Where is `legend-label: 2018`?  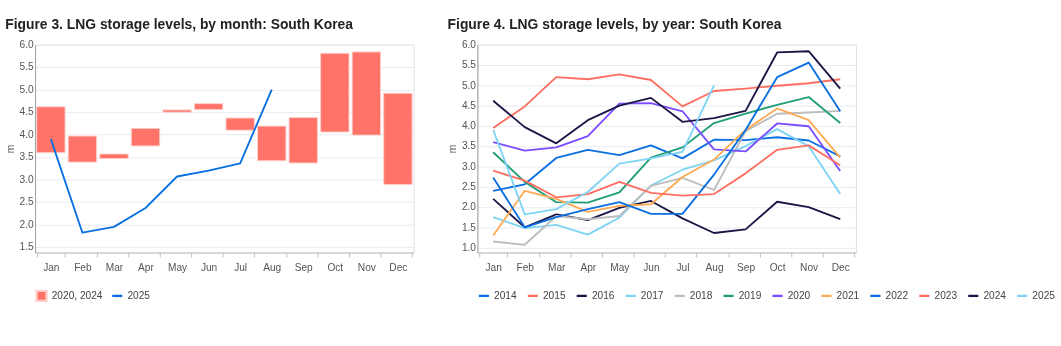 legend-label: 2018 is located at coordinates (701, 295).